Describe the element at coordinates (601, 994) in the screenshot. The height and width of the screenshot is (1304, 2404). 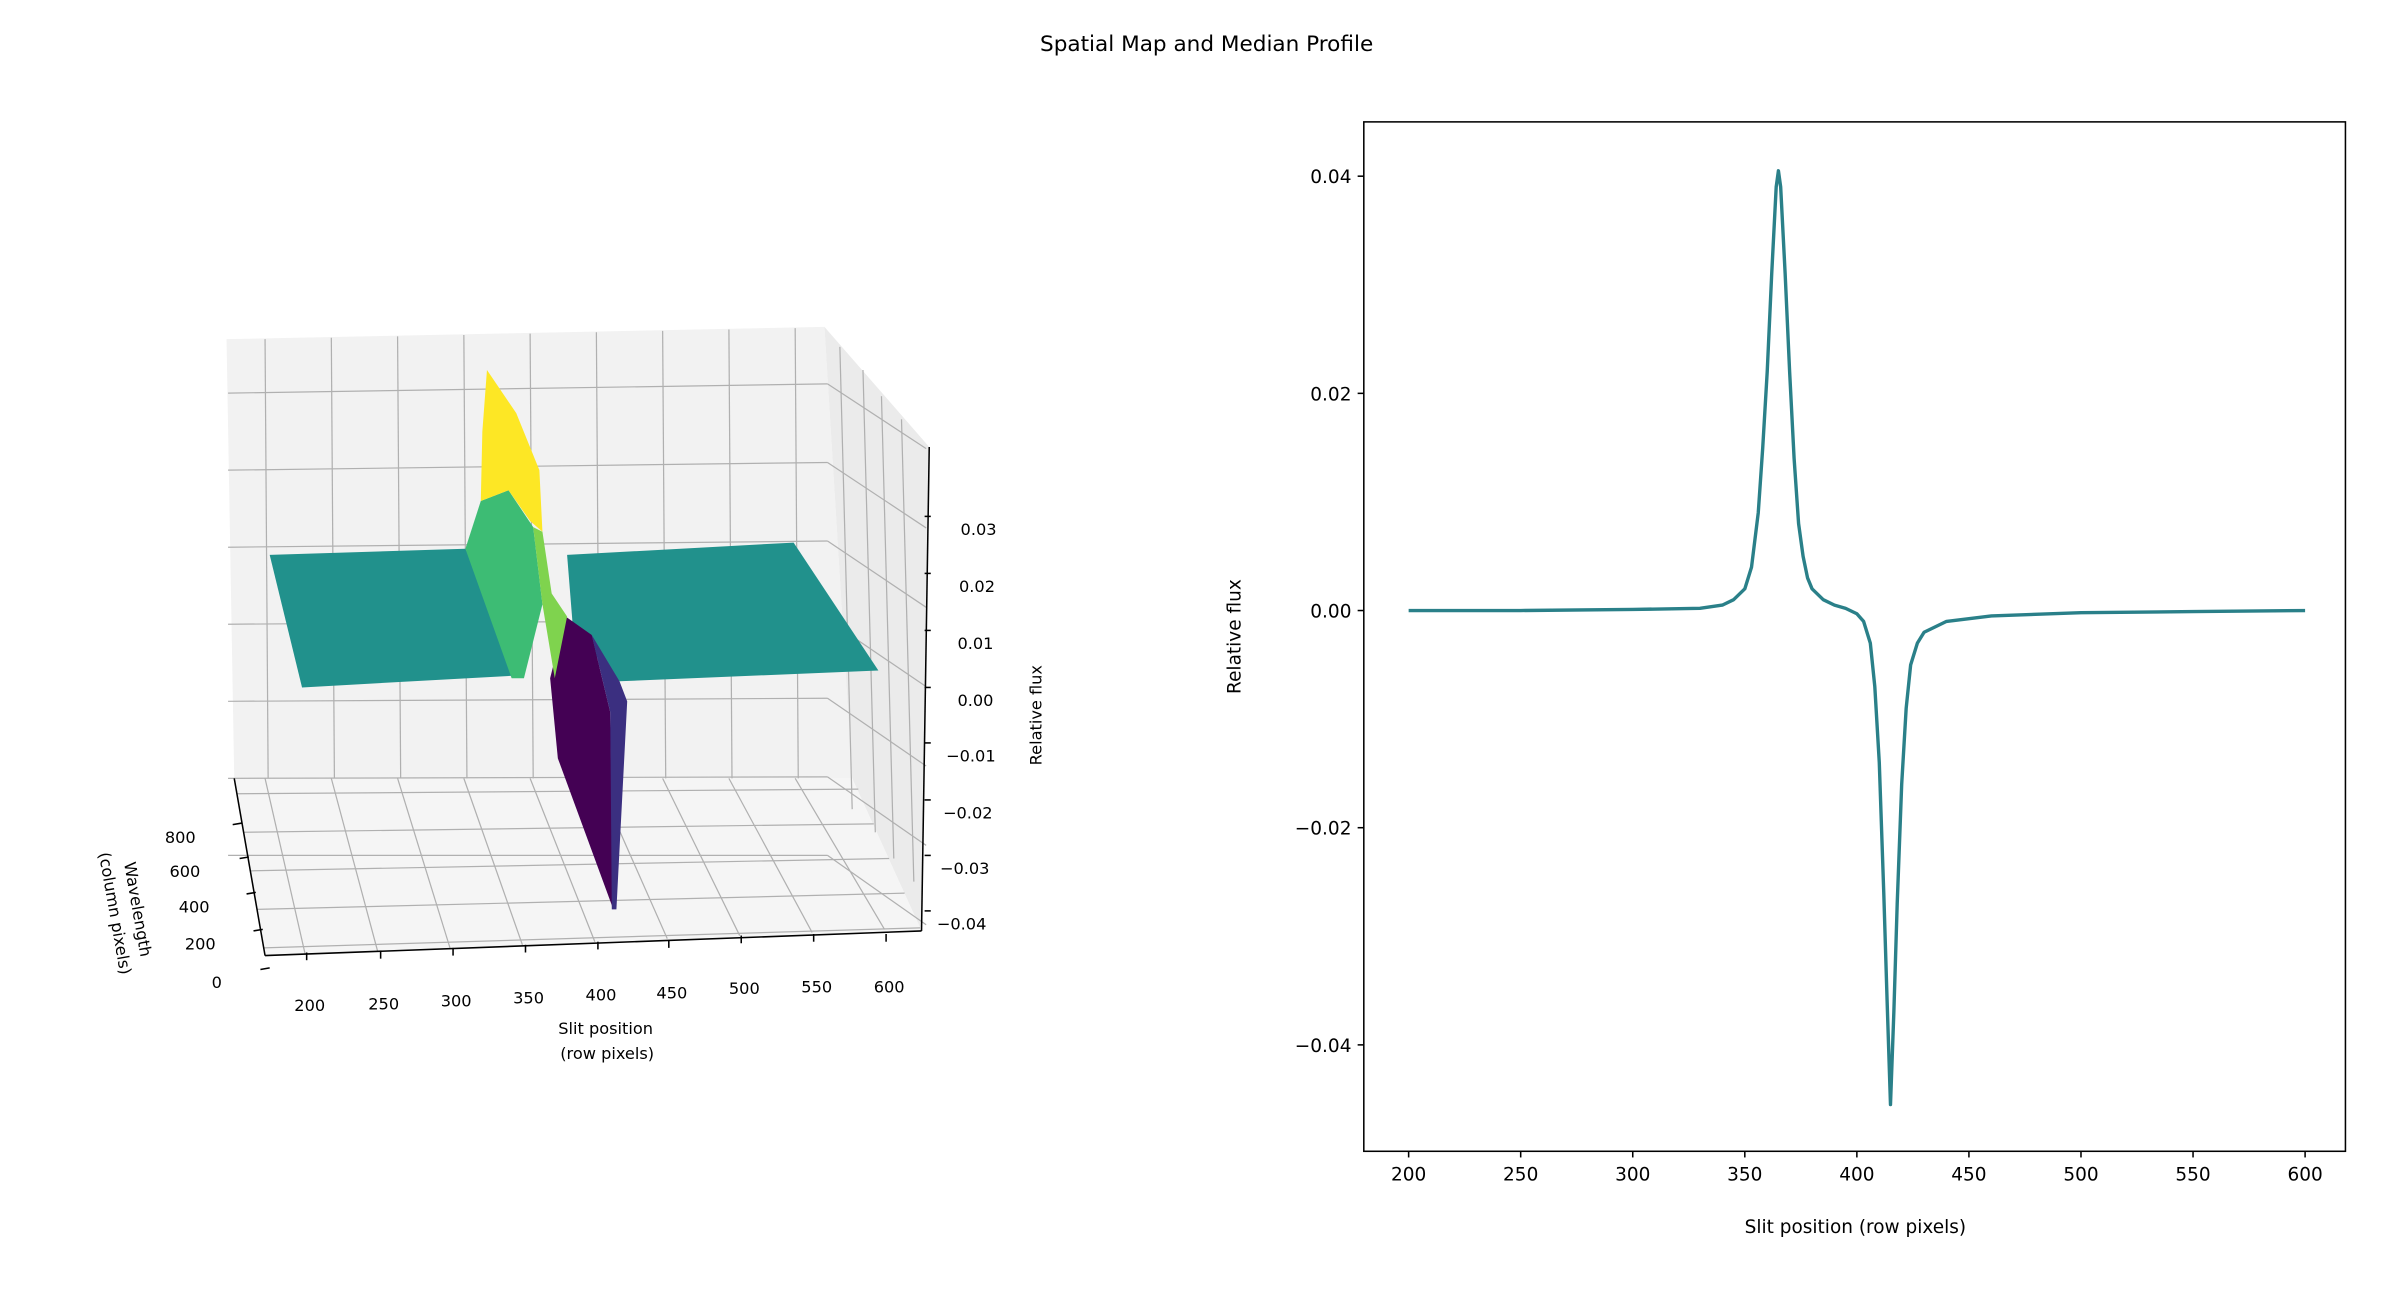
I see `x-tick-label-3d: 400` at that location.